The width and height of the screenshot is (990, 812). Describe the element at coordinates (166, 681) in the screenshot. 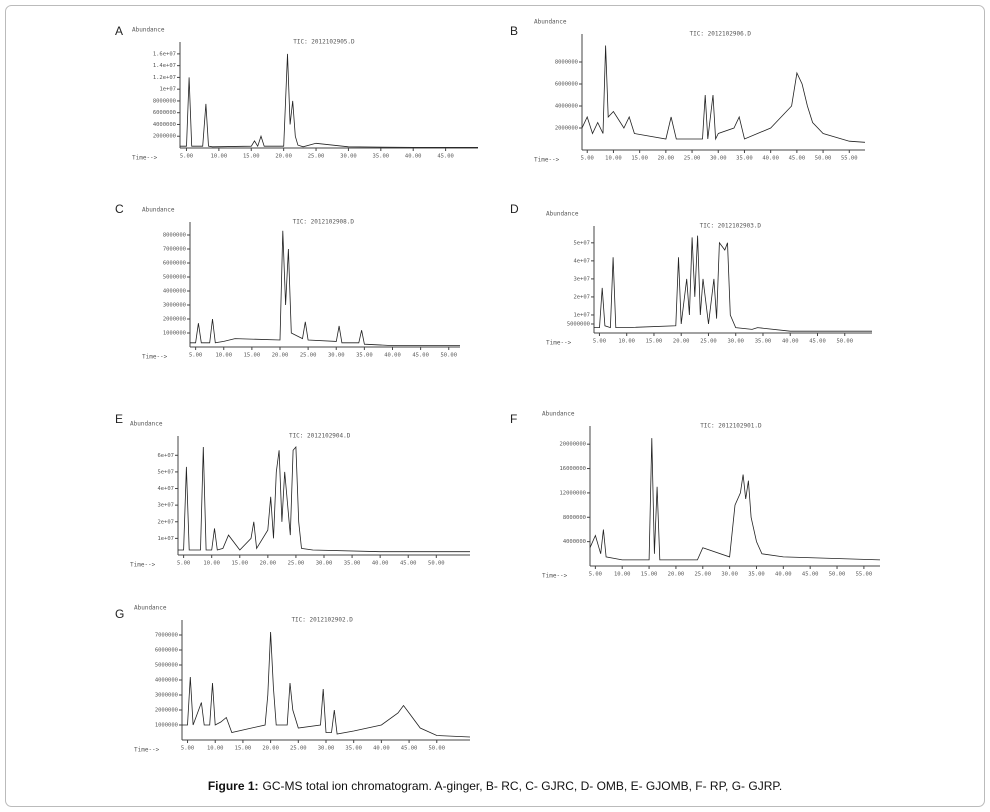

I see `y-tick-label: 4000000` at that location.